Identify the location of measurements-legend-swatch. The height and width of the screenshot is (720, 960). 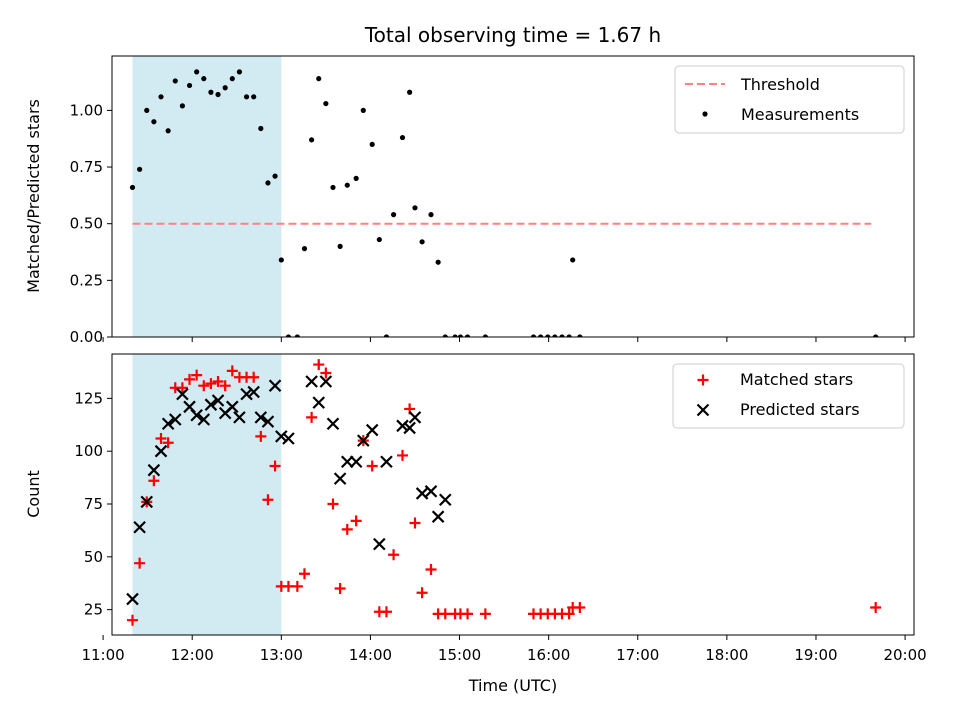
(705, 114).